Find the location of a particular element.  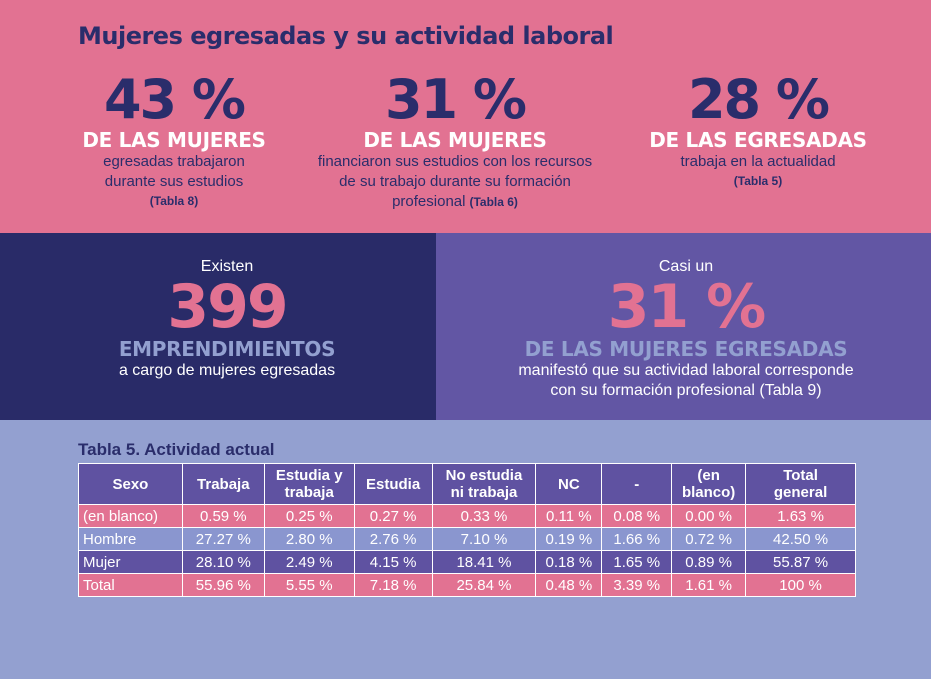

table-cell: 100 % is located at coordinates (800, 585).